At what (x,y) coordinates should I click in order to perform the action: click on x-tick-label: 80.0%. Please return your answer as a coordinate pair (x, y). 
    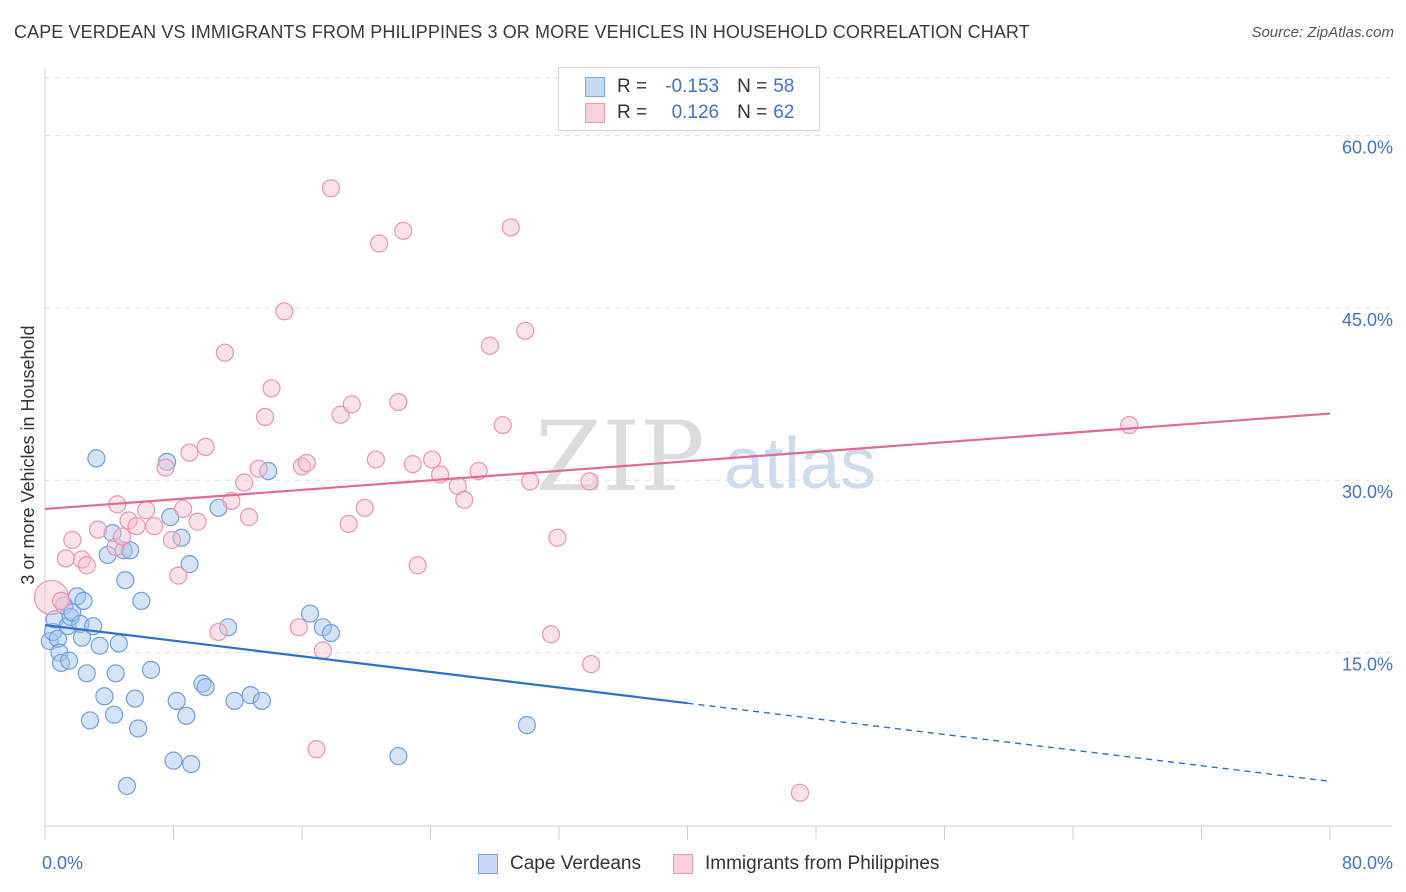
    Looking at the image, I should click on (1367, 863).